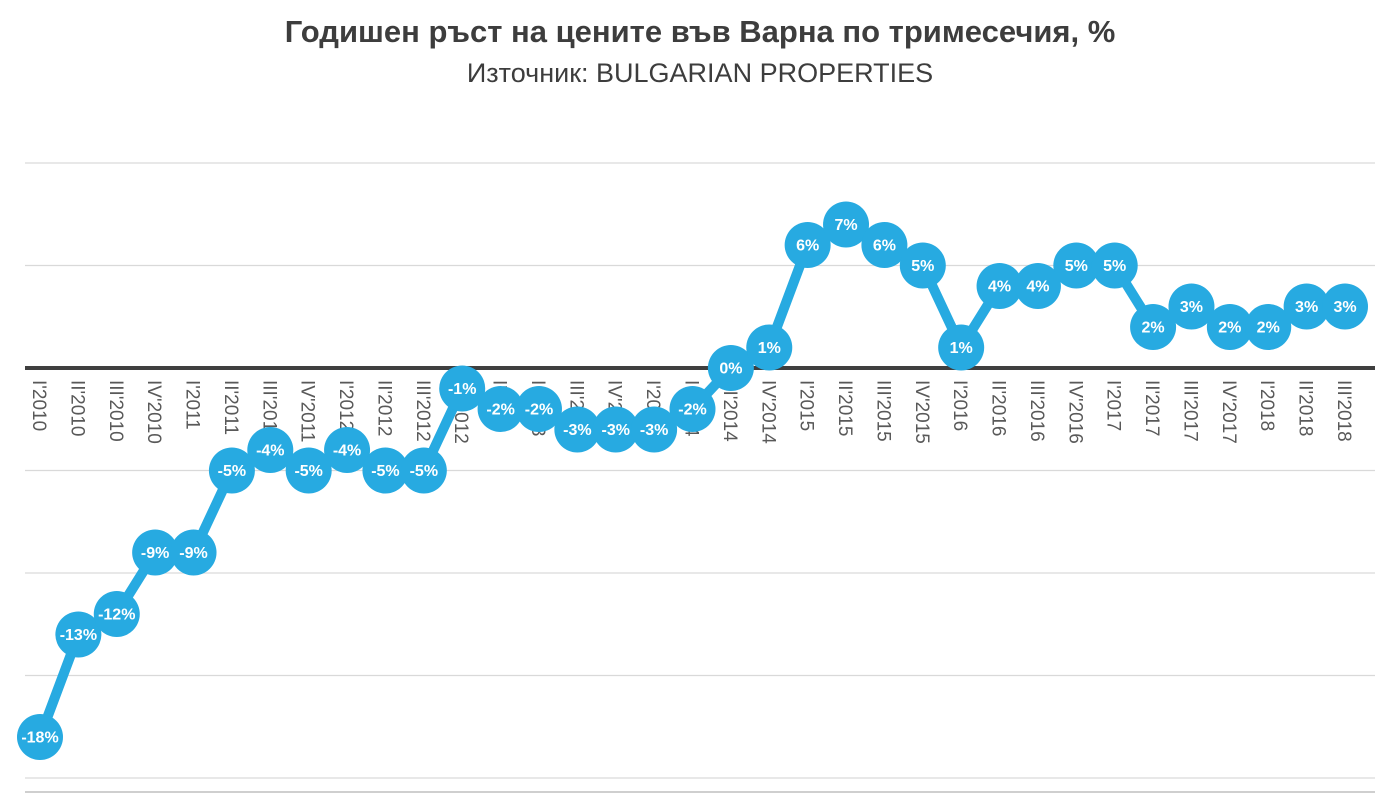 The width and height of the screenshot is (1400, 803). Describe the element at coordinates (1113, 405) in the screenshot. I see `x-axis-tick-label: I'2017` at that location.